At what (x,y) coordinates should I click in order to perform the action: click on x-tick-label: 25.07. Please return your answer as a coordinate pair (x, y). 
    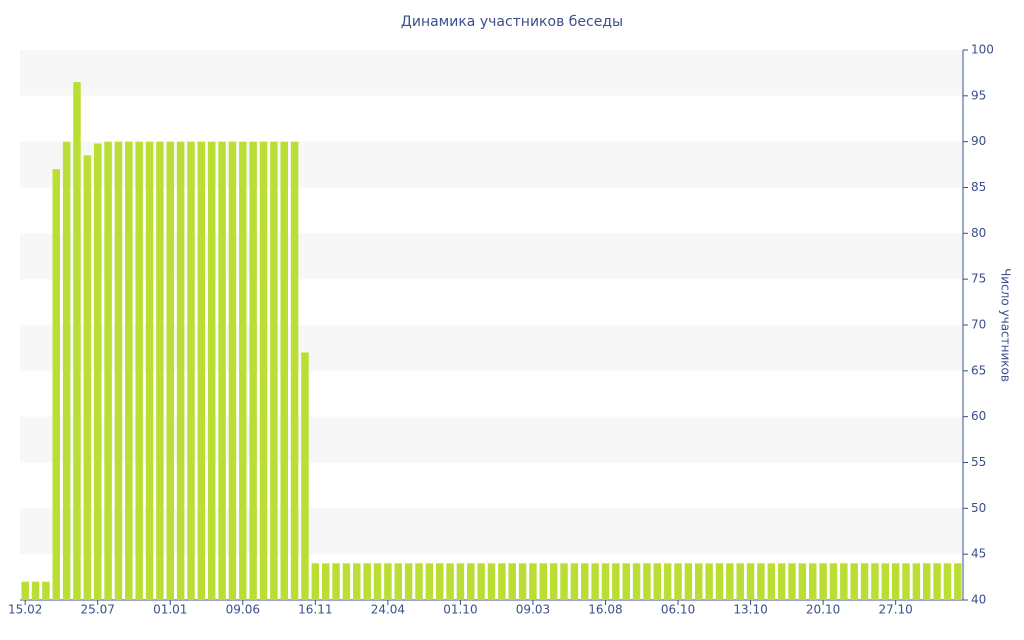
    Looking at the image, I should click on (98, 610).